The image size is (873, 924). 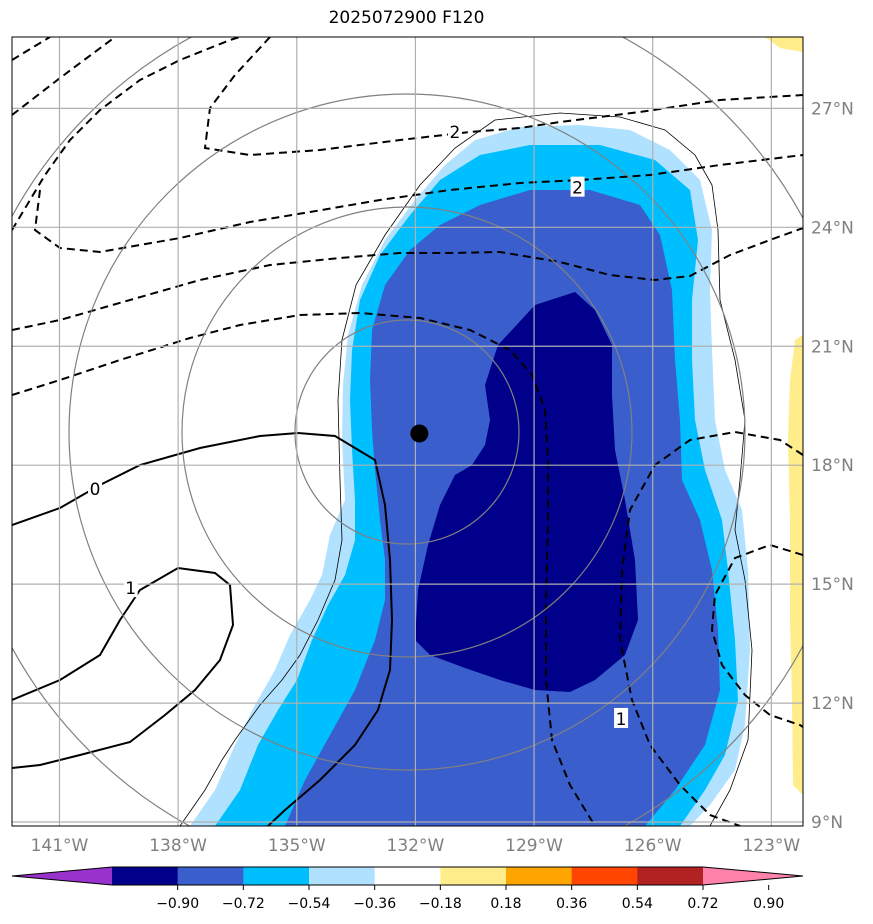 I want to click on colorbar-tick-label: −0.72, so click(x=243, y=904).